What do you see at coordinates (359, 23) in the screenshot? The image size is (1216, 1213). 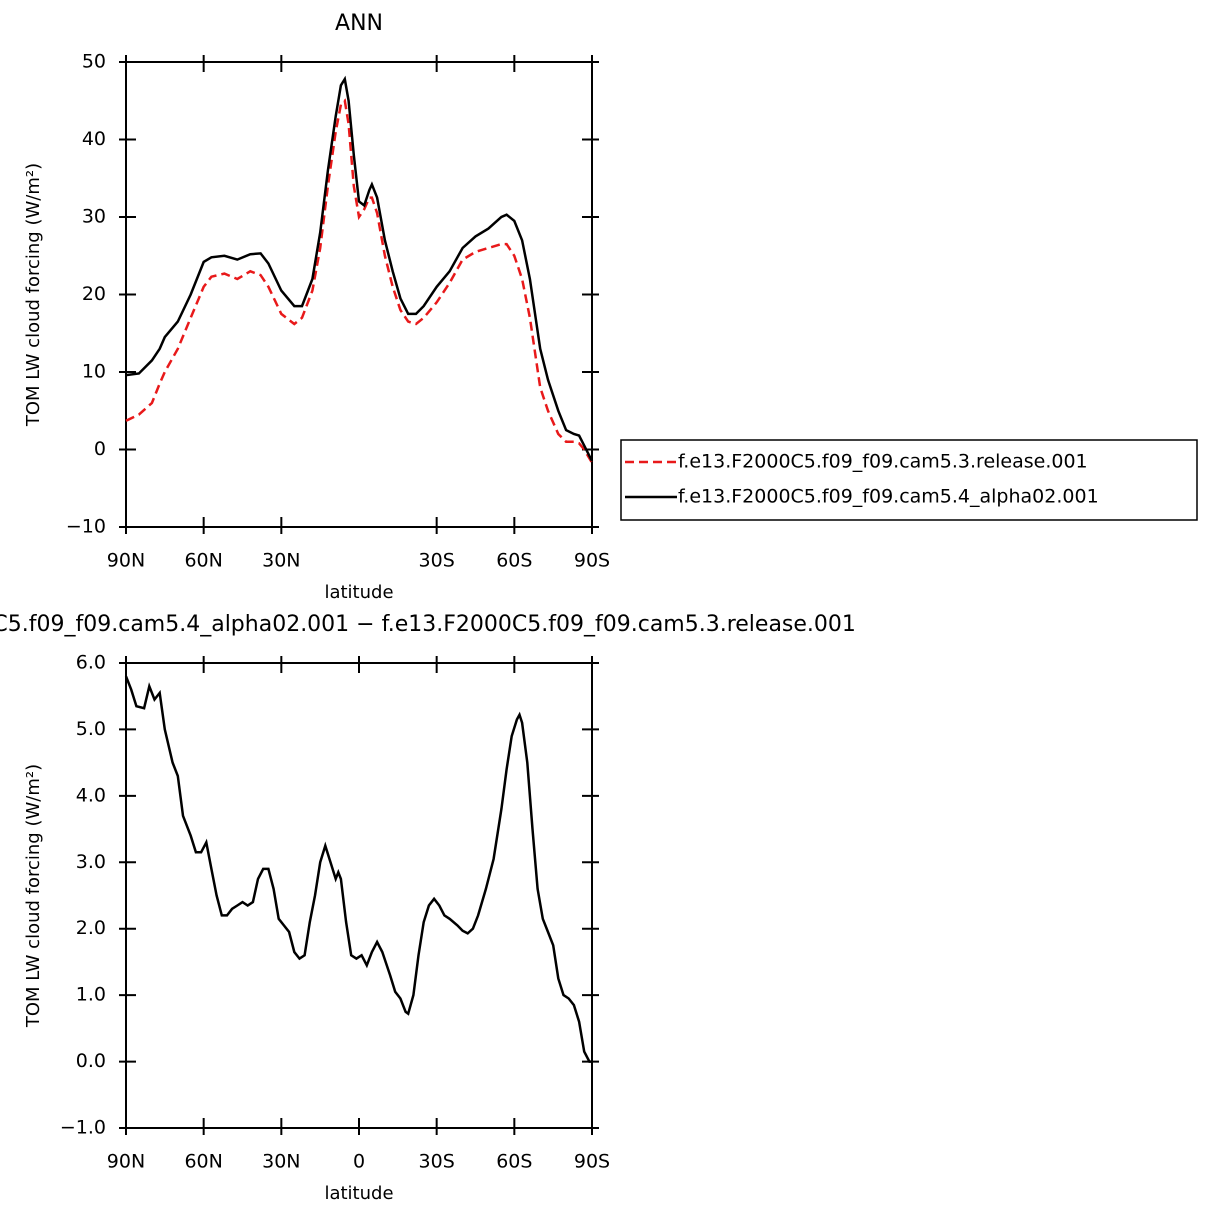 I see `chart-title: ANN` at bounding box center [359, 23].